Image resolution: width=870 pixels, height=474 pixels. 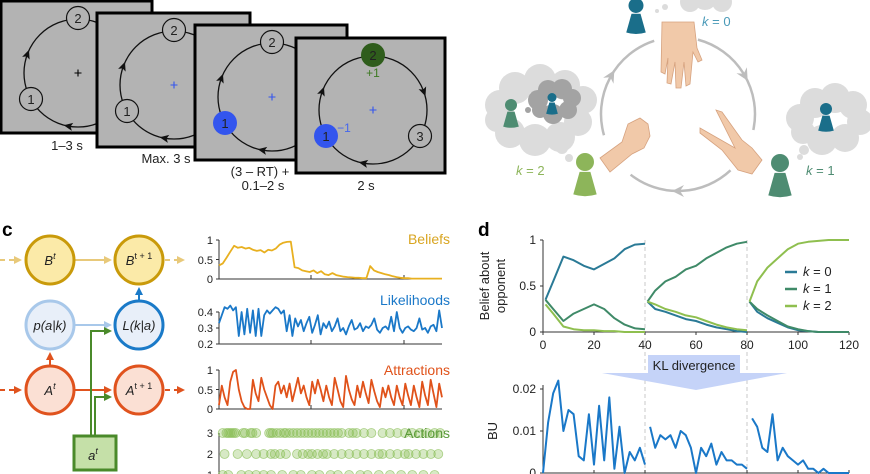 I want to click on belief-line-k1, so click(x=798, y=316).